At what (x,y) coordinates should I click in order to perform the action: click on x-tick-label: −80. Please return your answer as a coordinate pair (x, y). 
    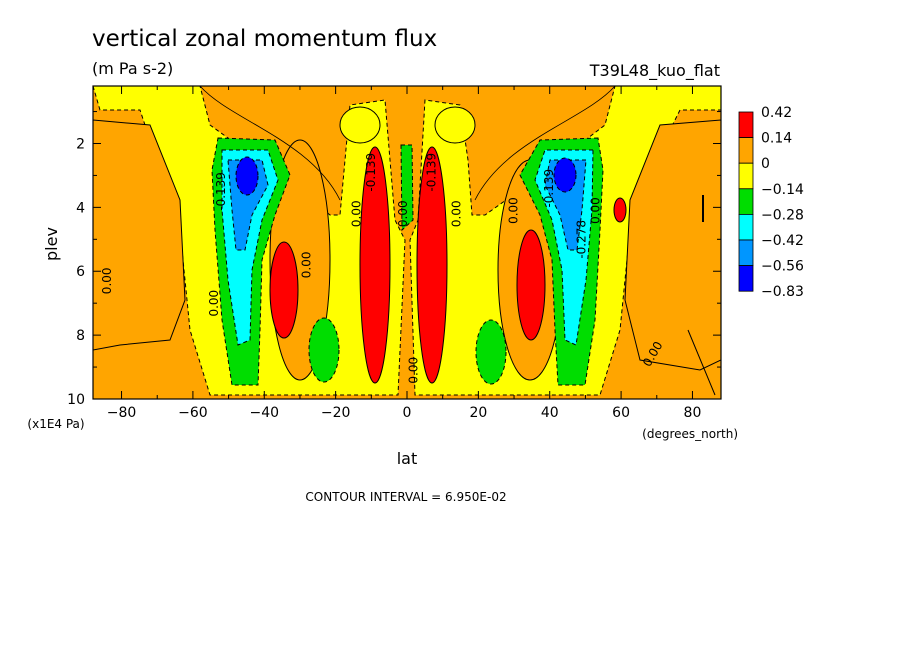
    Looking at the image, I should click on (122, 413).